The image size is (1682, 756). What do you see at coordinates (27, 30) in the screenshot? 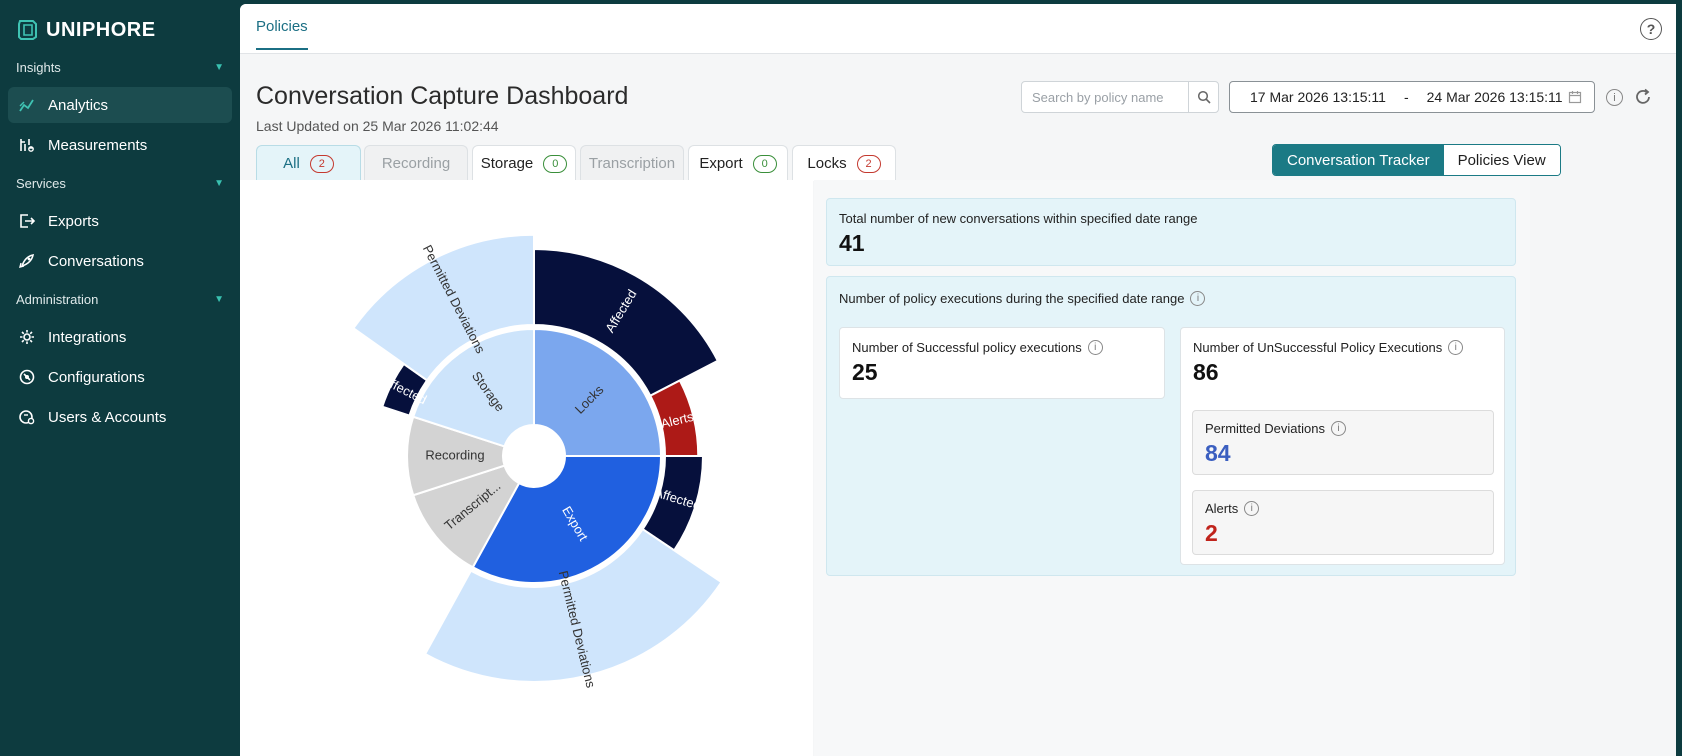
I see `uniphore-logo-icon` at bounding box center [27, 30].